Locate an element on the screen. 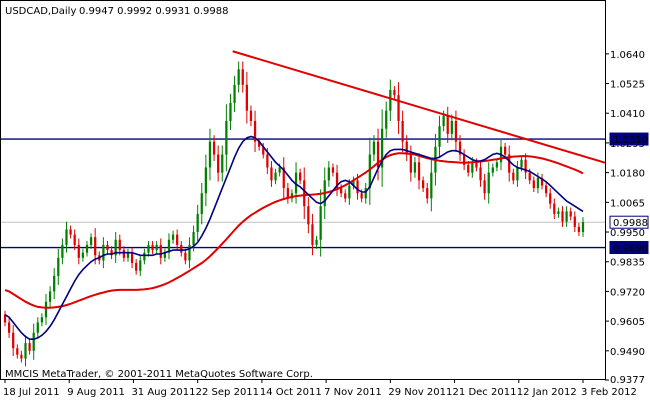  y-tick-label: 1.0065 is located at coordinates (627, 203).